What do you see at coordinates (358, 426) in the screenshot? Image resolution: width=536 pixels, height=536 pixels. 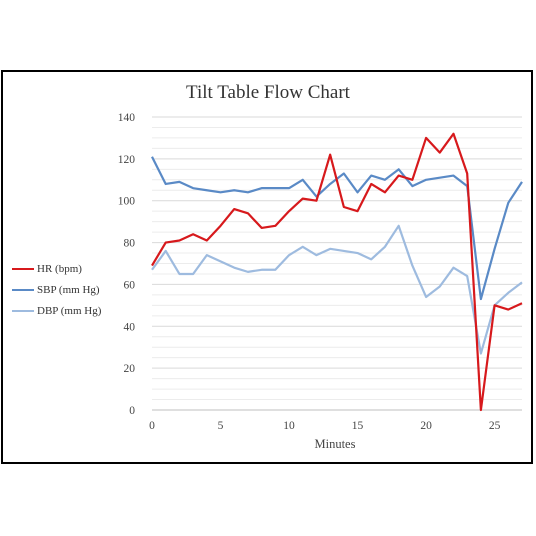 I see `x-tick-label: 15` at bounding box center [358, 426].